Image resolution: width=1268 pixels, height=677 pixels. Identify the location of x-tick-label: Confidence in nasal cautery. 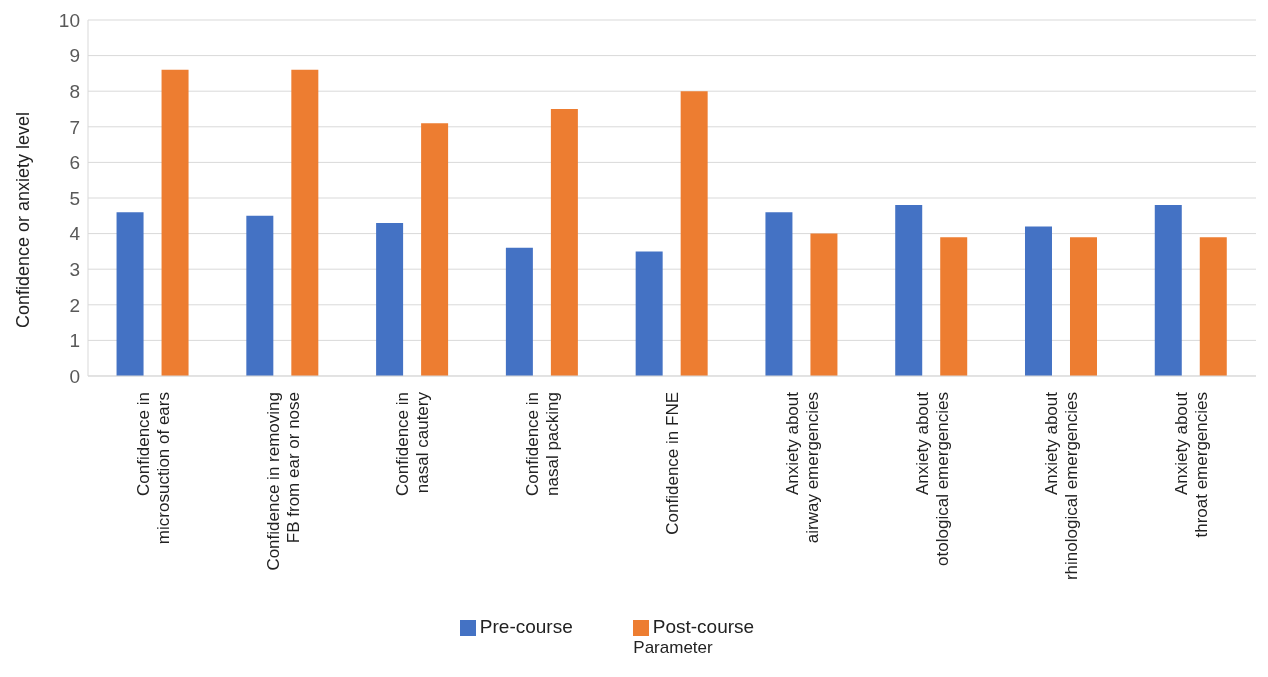
(413, 443).